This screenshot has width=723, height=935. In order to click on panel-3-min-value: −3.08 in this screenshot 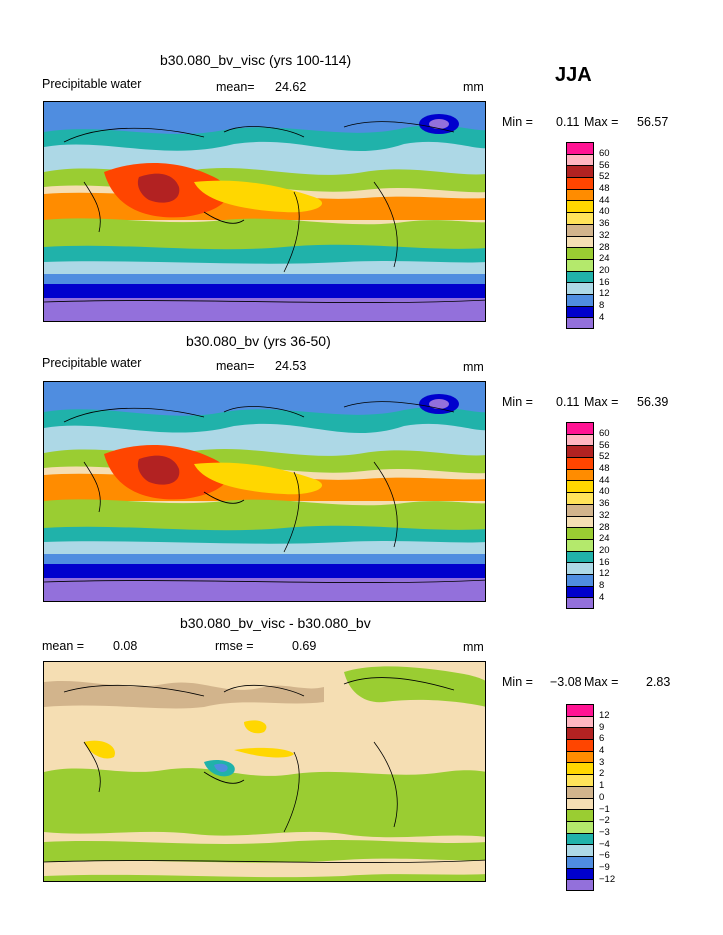, I will do `click(566, 682)`.